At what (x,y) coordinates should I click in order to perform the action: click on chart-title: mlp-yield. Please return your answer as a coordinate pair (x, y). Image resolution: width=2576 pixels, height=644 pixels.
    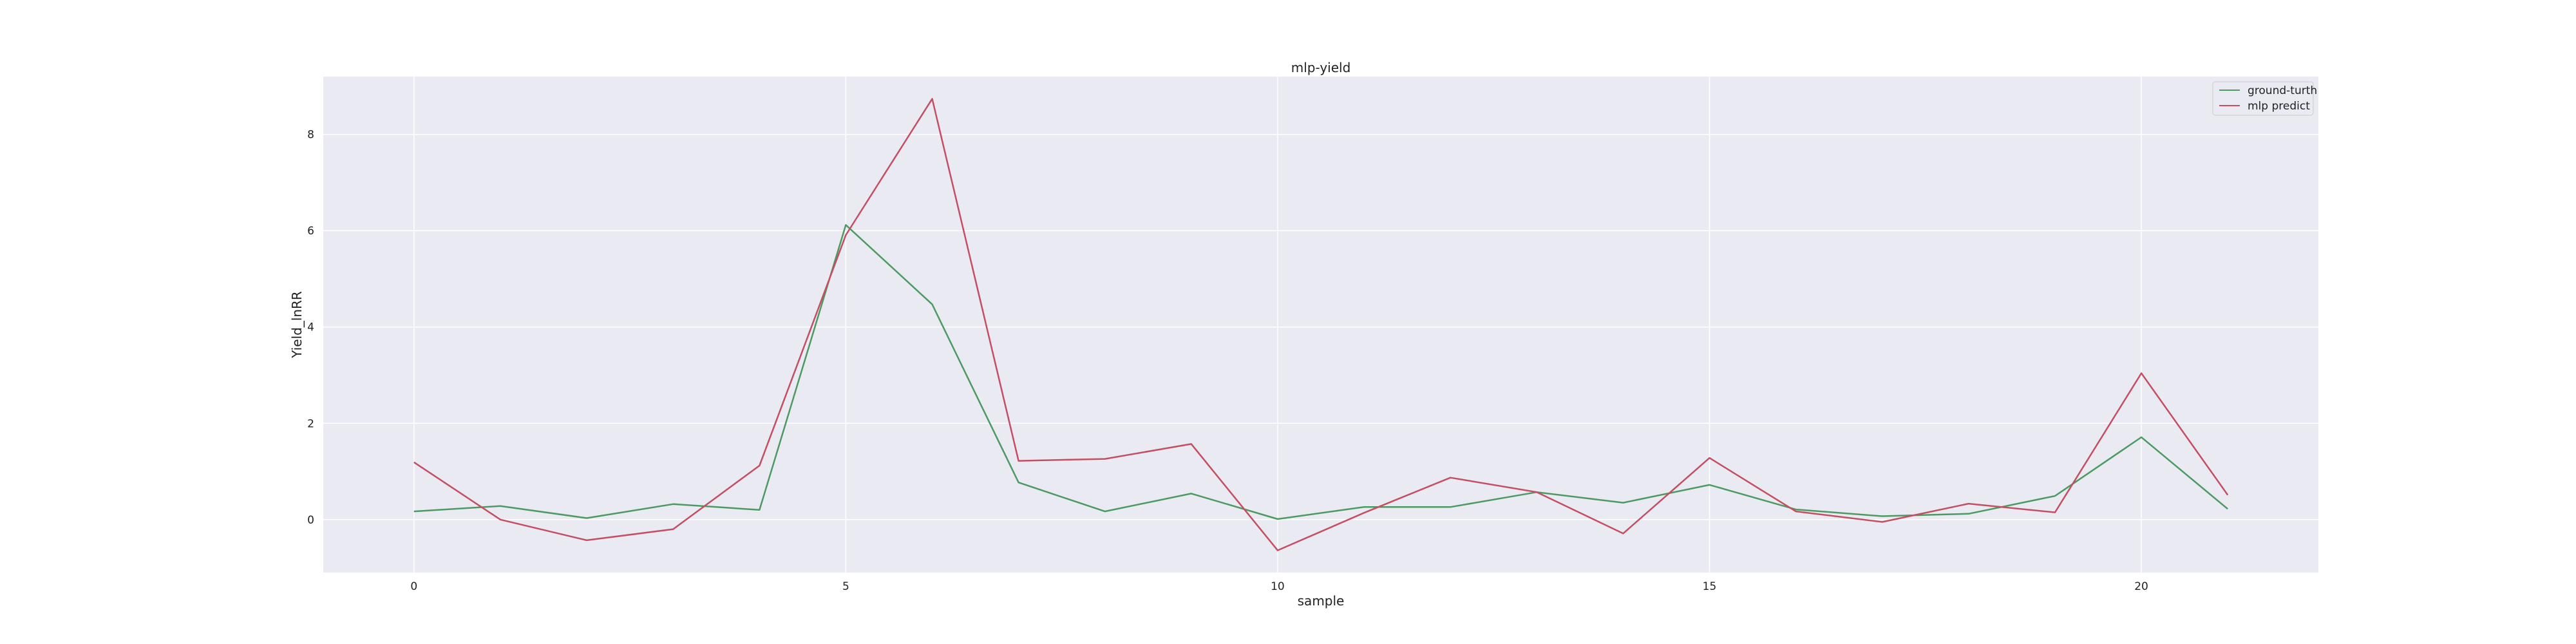
    Looking at the image, I should click on (1321, 67).